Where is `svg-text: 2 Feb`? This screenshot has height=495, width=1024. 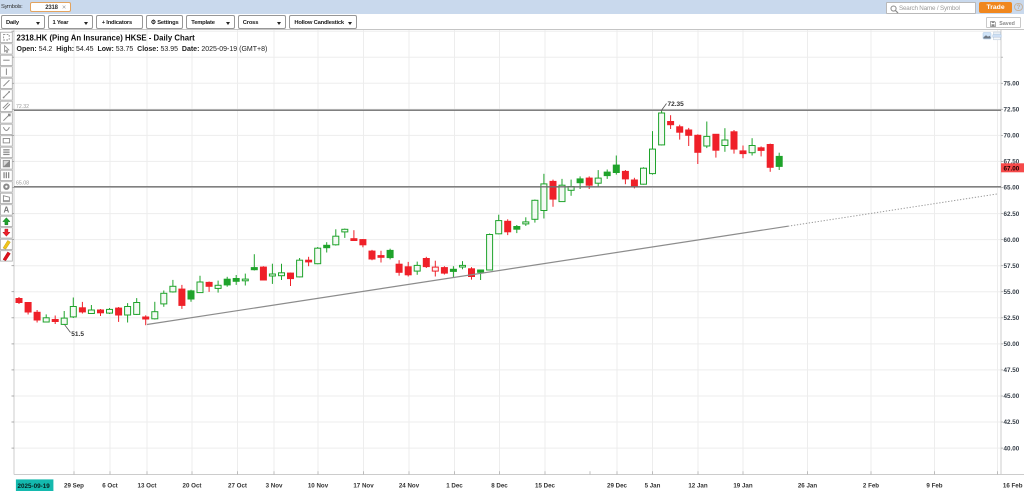
svg-text: 2 Feb is located at coordinates (871, 486).